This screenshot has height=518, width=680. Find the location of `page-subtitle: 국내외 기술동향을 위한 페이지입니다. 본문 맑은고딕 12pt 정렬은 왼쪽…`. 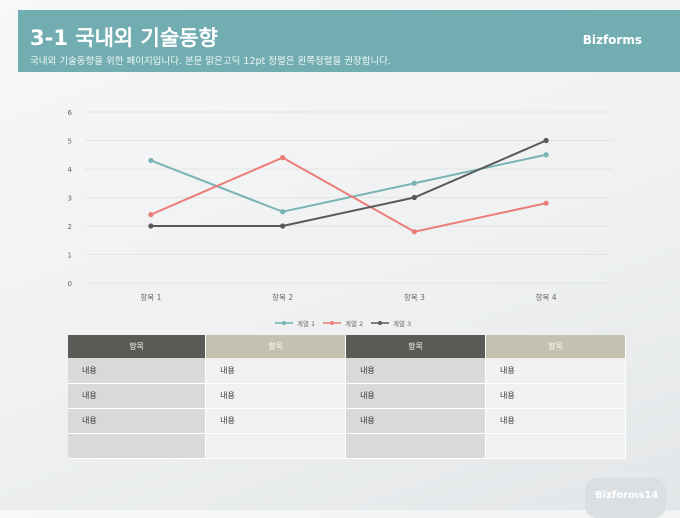

page-subtitle: 국내외 기술동향을 위한 페이지입니다. 본문 맑은고딕 12pt 정렬은 왼쪽… is located at coordinates (210, 61).